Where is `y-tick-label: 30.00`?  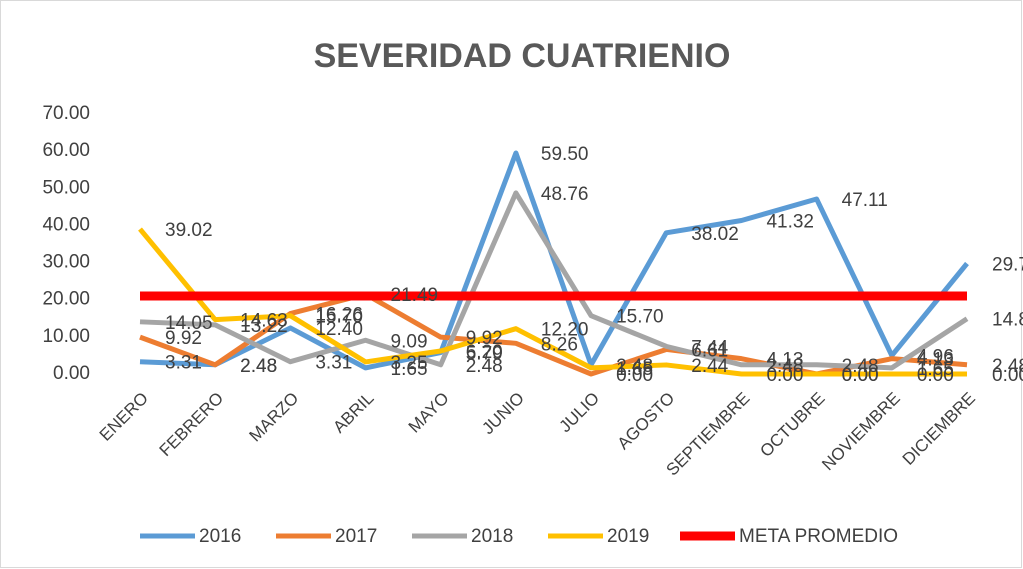 y-tick-label: 30.00 is located at coordinates (66, 262).